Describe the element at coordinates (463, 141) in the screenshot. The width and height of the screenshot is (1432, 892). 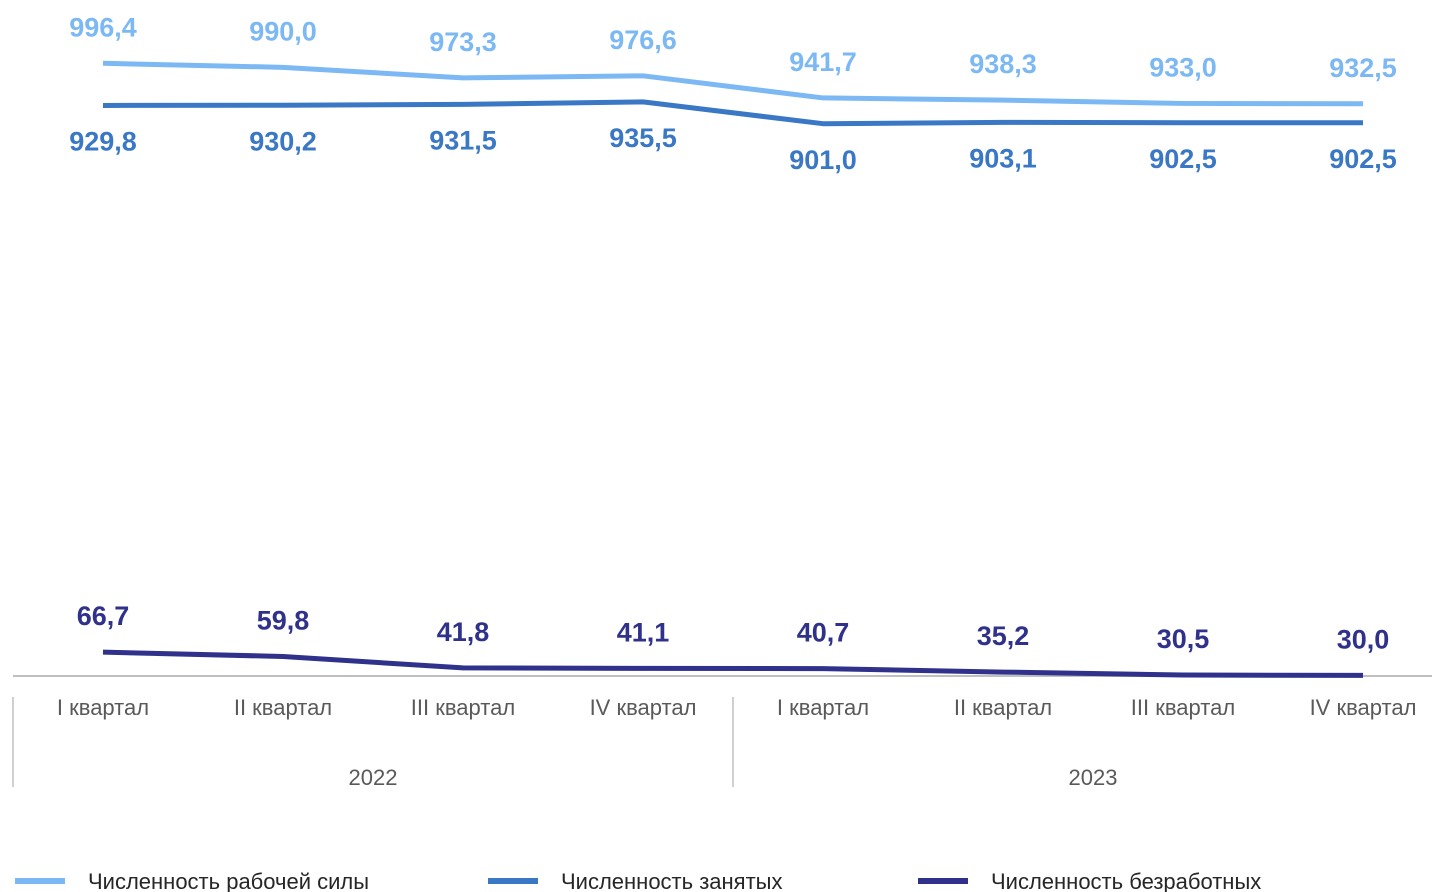
I see `value-label: 931,5` at that location.